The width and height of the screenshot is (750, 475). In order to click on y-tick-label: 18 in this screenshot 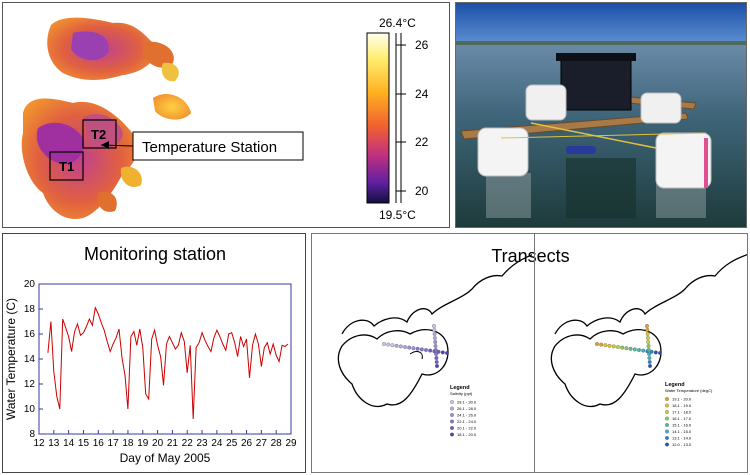, I will do `click(30, 309)`.